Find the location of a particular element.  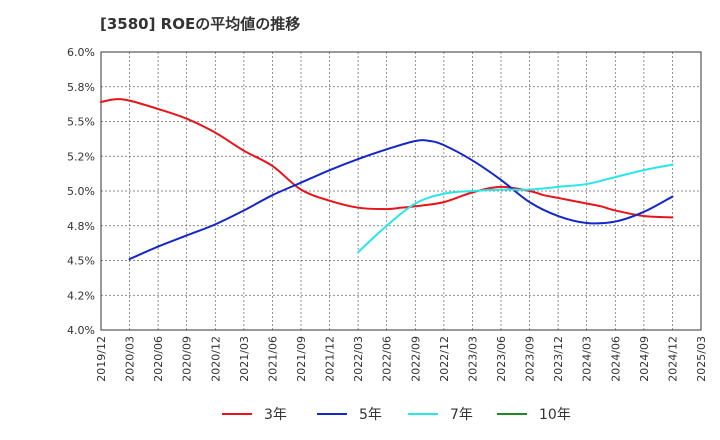

x-tick-label: 2022/06 is located at coordinates (387, 359).